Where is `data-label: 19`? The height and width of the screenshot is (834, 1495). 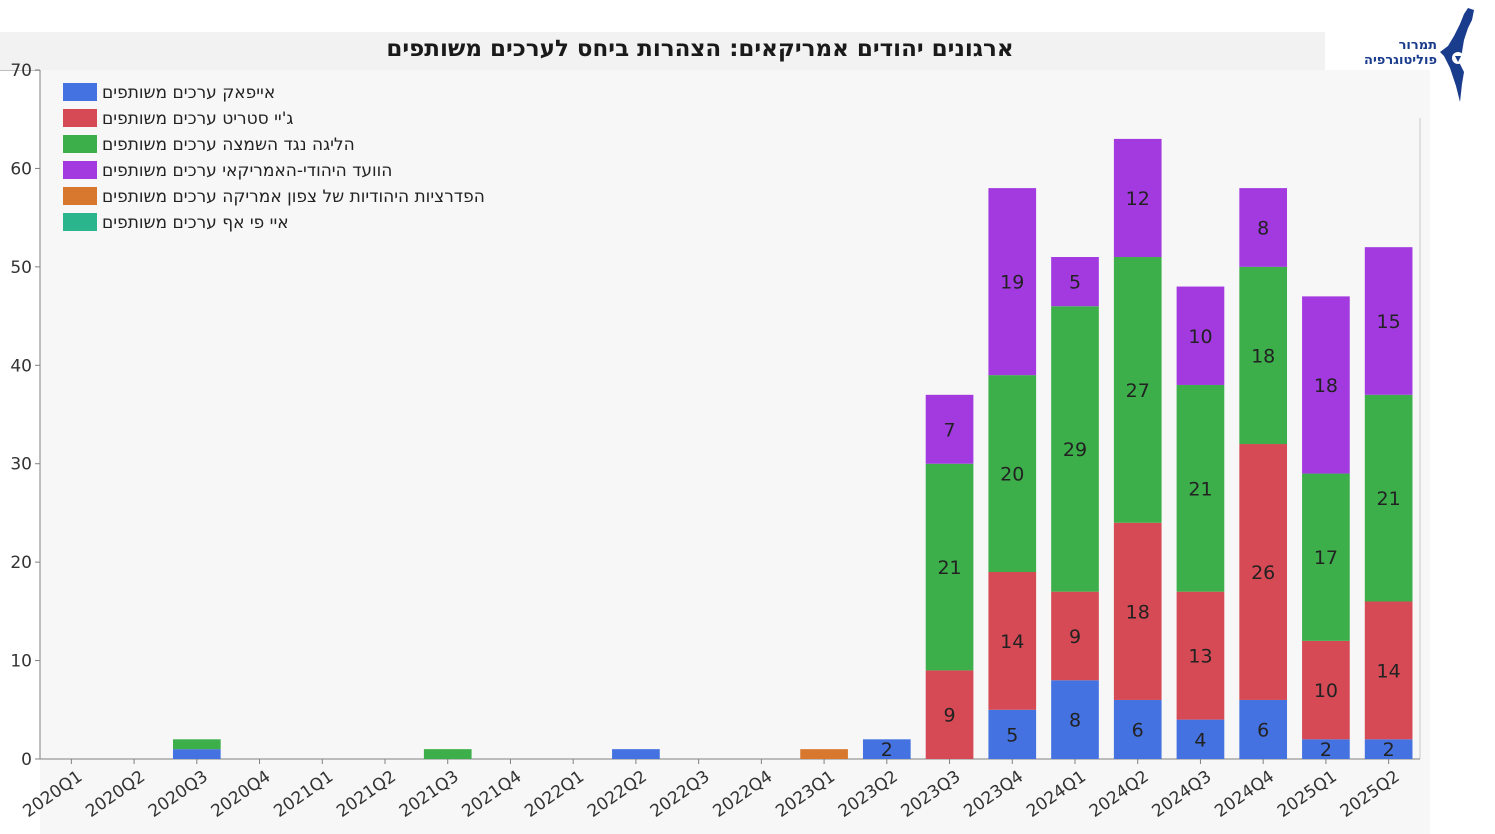 data-label: 19 is located at coordinates (1012, 283).